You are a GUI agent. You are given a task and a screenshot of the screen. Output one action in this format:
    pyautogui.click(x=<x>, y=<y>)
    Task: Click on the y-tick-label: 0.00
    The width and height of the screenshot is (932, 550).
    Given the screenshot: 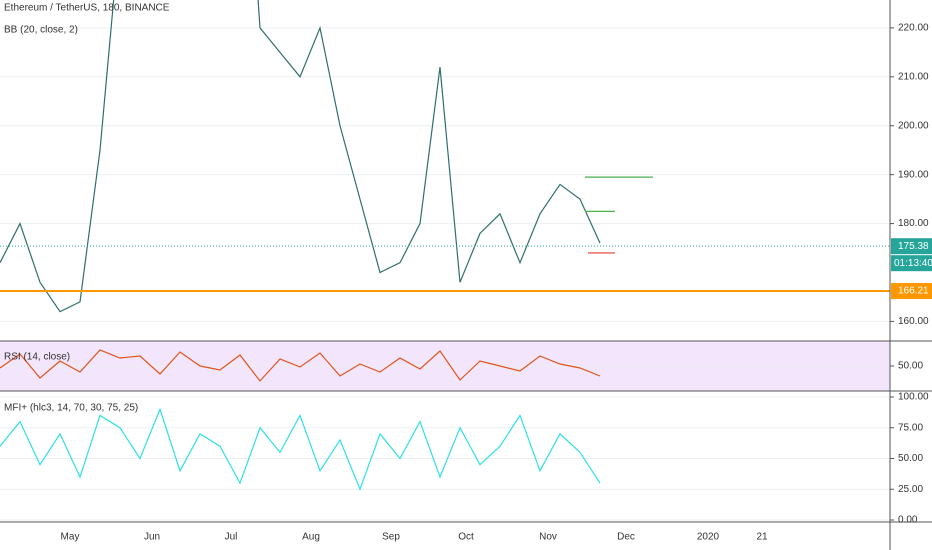 What is the action you would take?
    pyautogui.click(x=908, y=520)
    